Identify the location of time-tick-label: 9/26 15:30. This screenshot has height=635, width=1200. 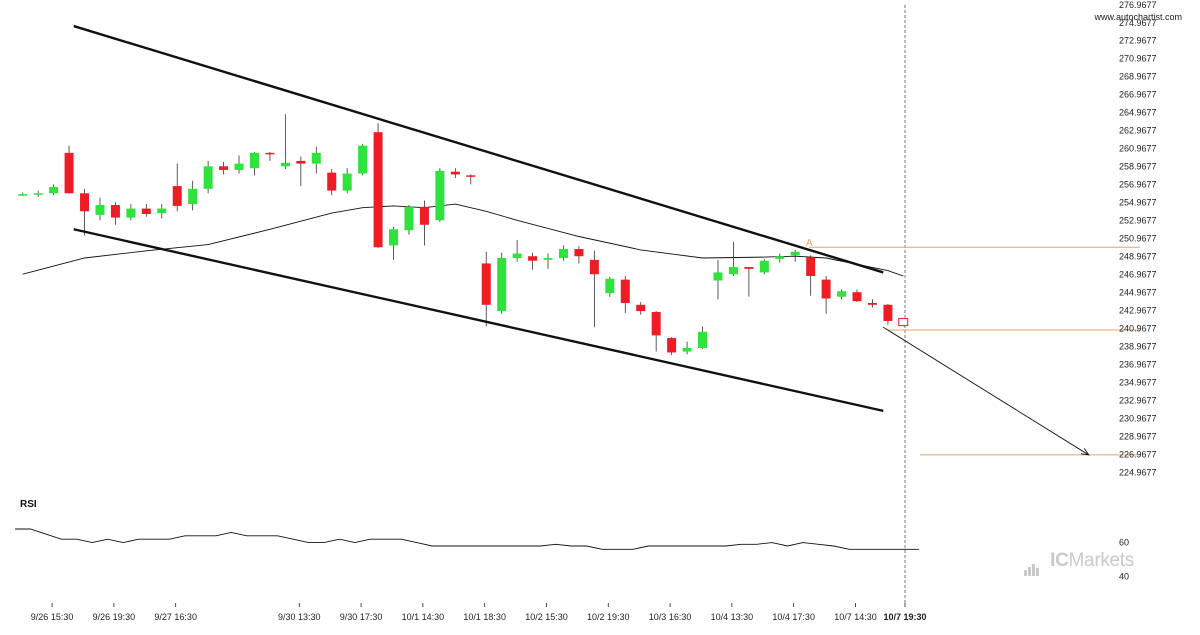
(52, 617).